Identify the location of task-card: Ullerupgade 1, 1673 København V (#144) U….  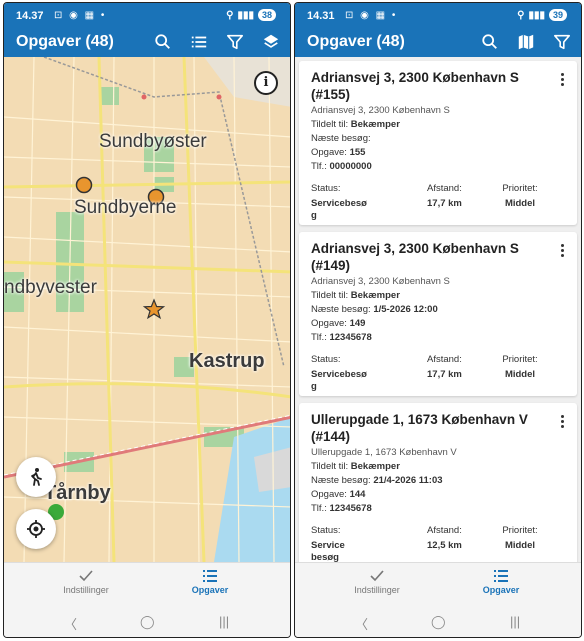
(438, 482).